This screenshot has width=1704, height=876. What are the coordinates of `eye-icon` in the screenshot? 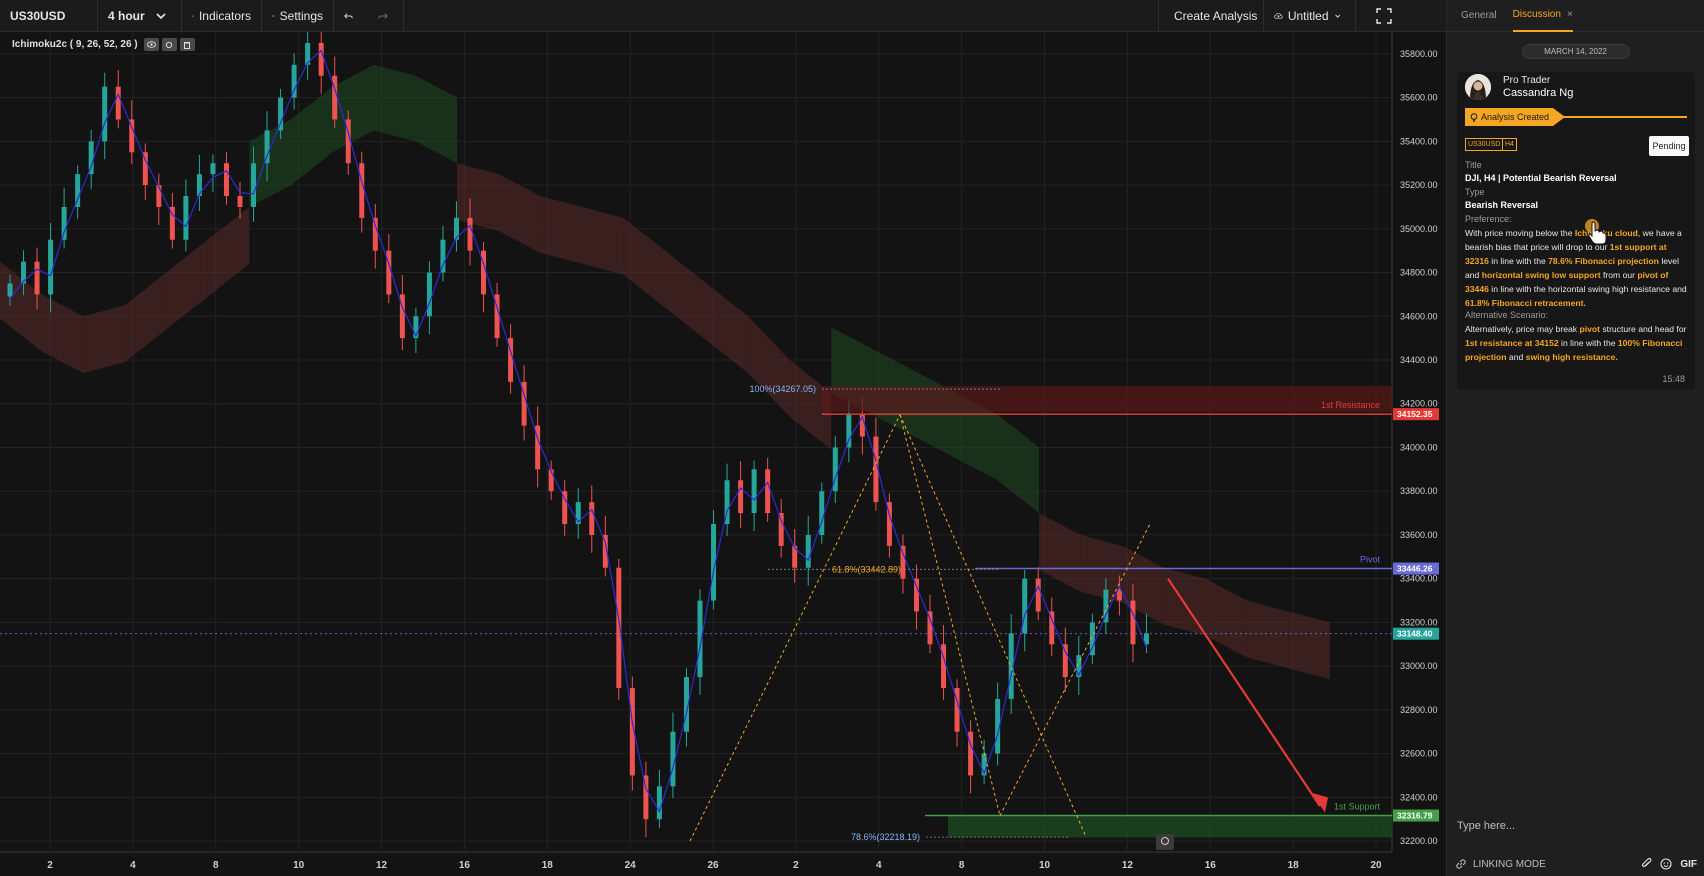 It's located at (151, 44).